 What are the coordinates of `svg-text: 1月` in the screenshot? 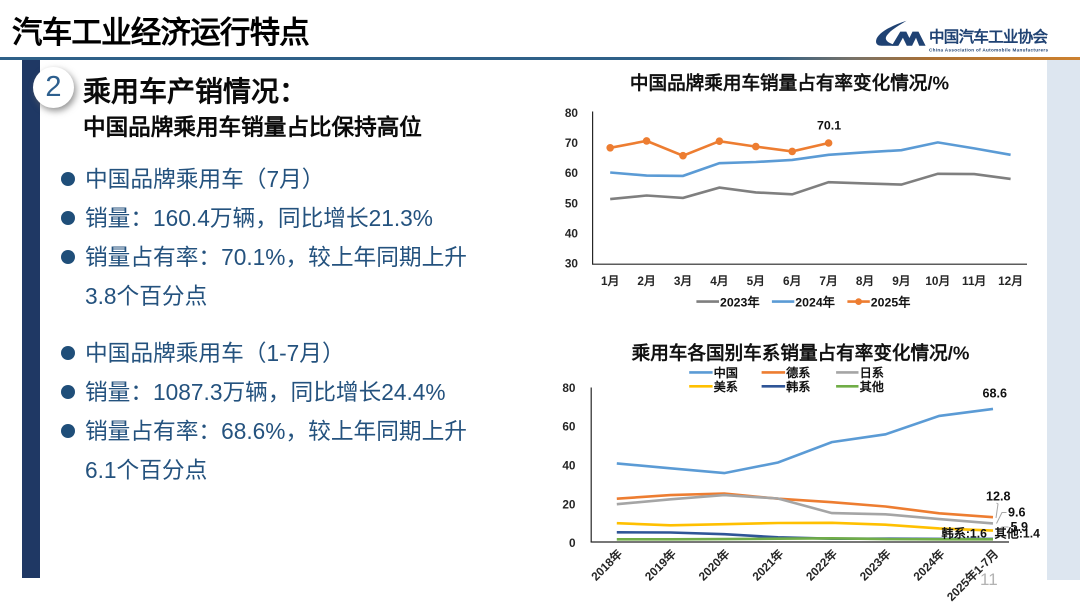 It's located at (610, 281).